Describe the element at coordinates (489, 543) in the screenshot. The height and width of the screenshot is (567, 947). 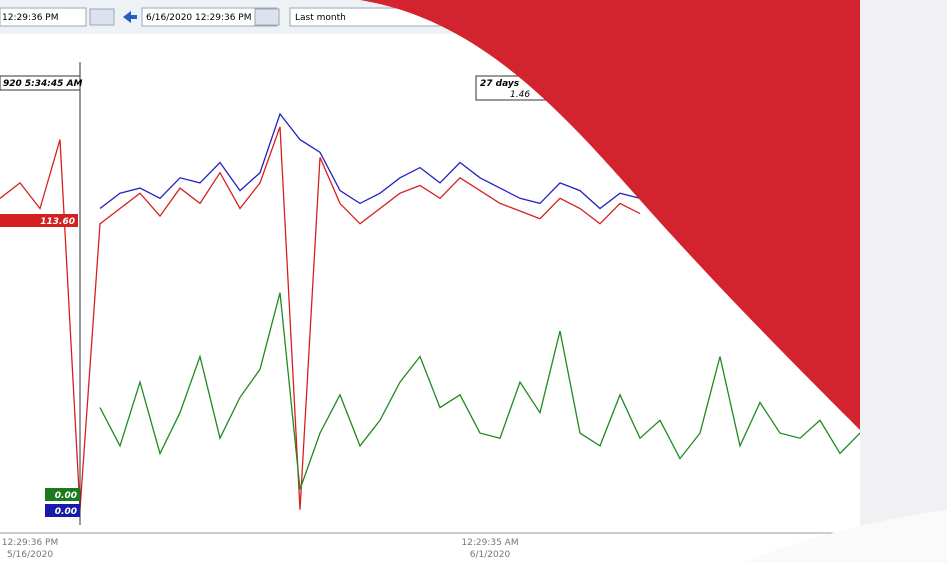
I see `x-tick-time: 12:29:35 AM` at that location.